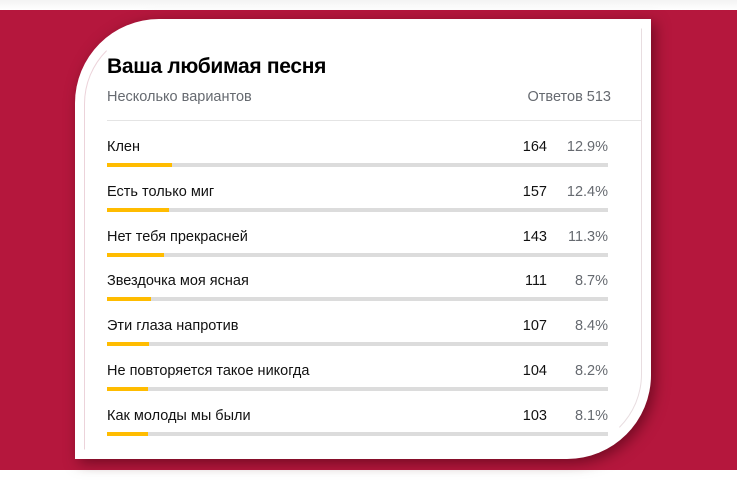 The image size is (737, 483). What do you see at coordinates (357, 159) in the screenshot?
I see `poll-option: Клен 164 12.9%` at bounding box center [357, 159].